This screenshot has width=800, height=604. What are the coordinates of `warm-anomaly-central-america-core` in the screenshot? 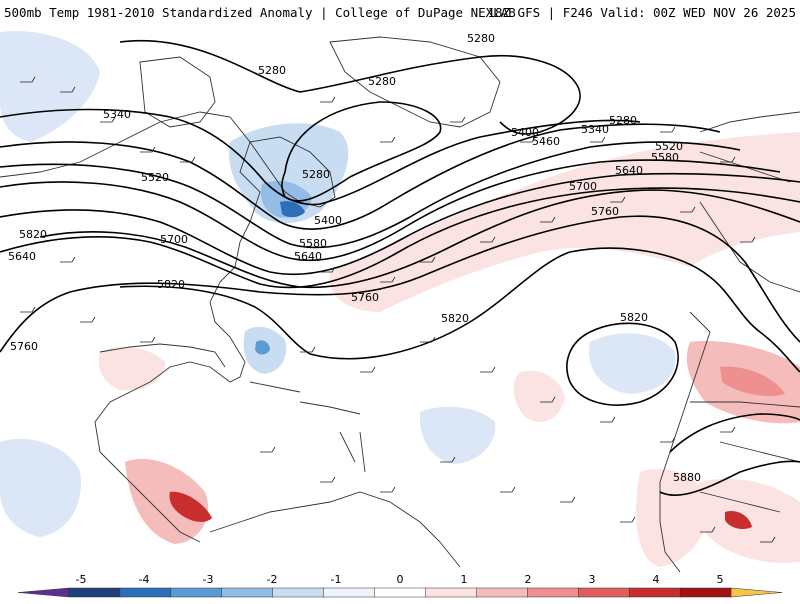 It's located at (190, 506).